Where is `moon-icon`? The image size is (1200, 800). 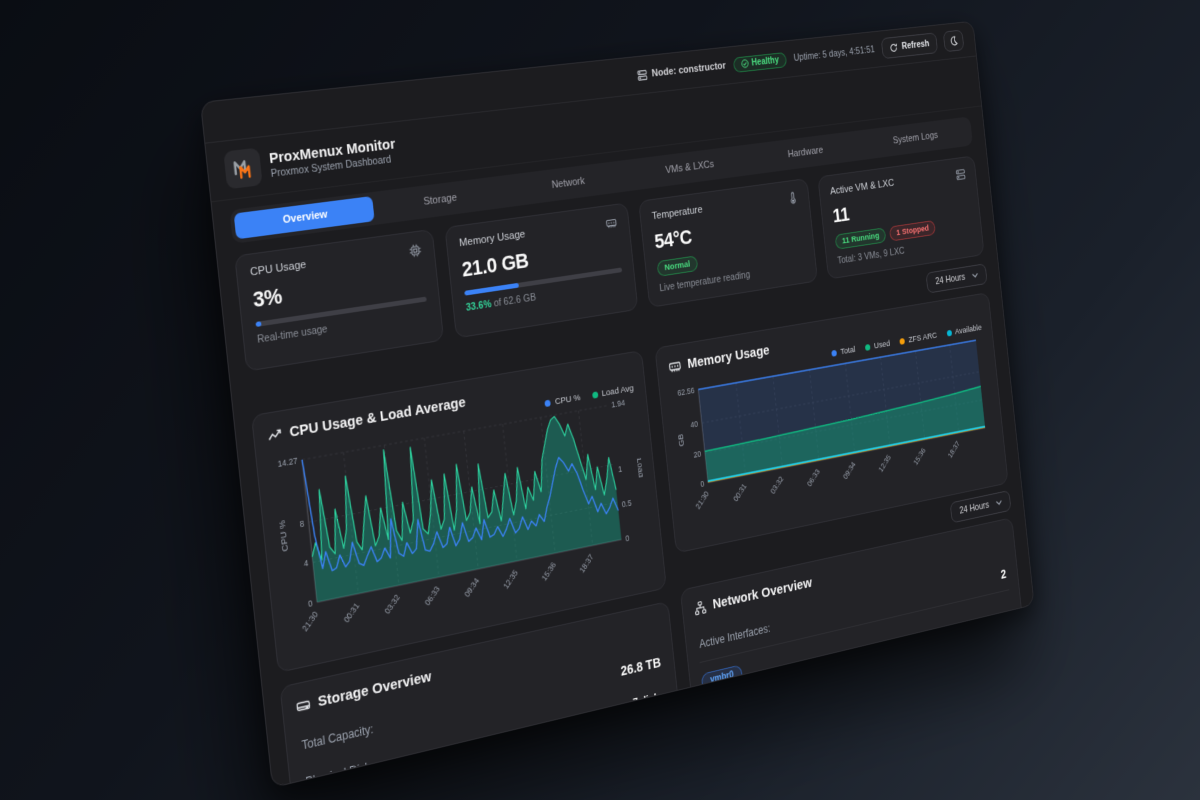
moon-icon is located at coordinates (953, 40).